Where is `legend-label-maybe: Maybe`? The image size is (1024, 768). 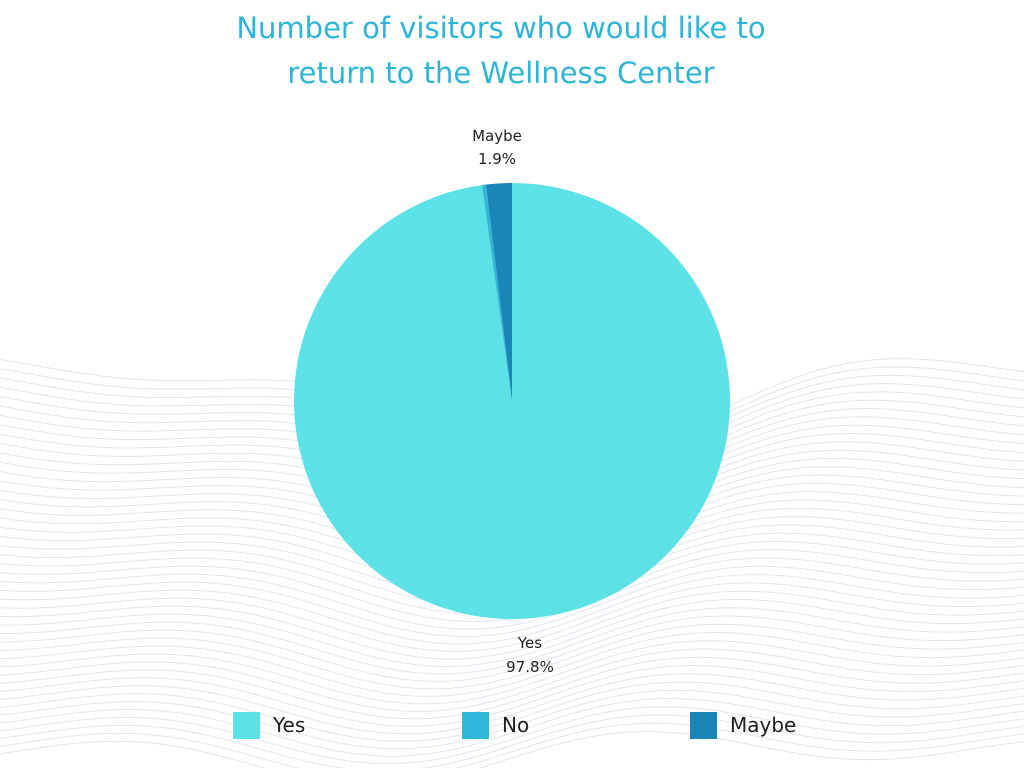
legend-label-maybe: Maybe is located at coordinates (763, 725).